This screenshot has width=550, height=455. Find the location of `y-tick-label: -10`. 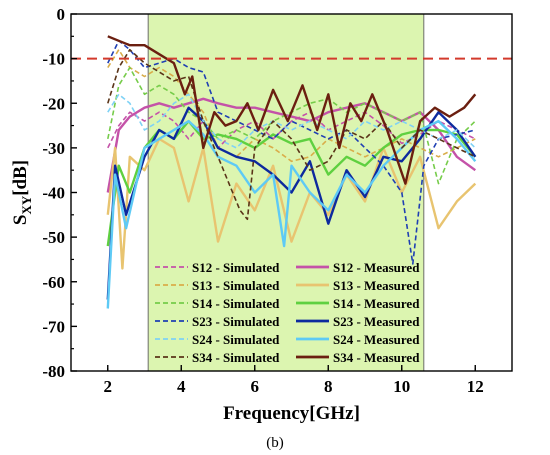

y-tick-label: -10 is located at coordinates (53, 59).